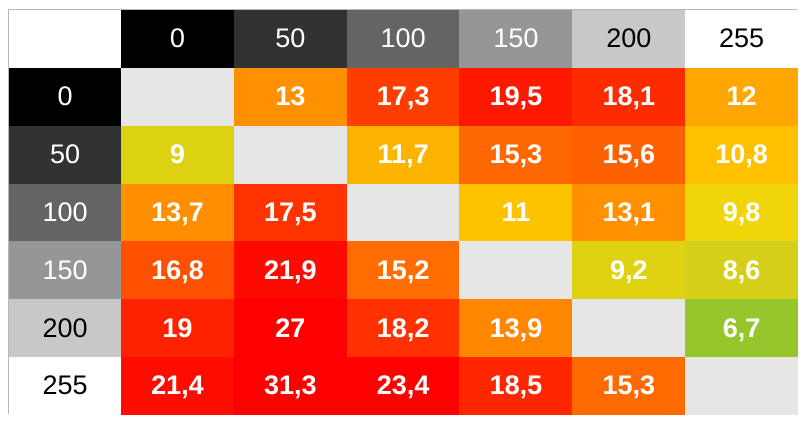 The width and height of the screenshot is (806, 422). I want to click on heatmap-cell-r255-c255, so click(741, 386).